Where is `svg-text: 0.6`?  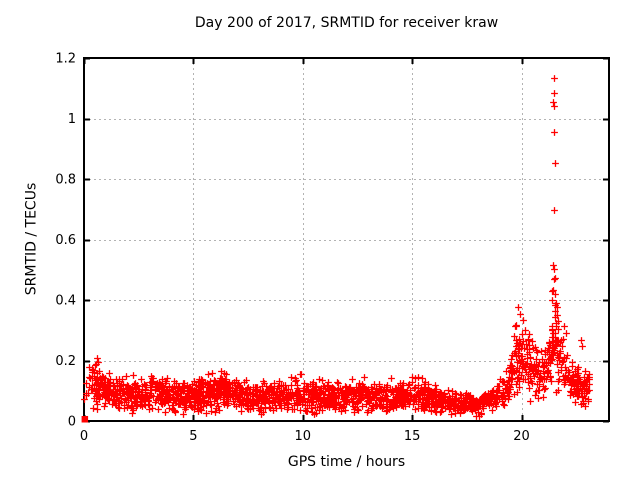
svg-text: 0.6 is located at coordinates (65, 240).